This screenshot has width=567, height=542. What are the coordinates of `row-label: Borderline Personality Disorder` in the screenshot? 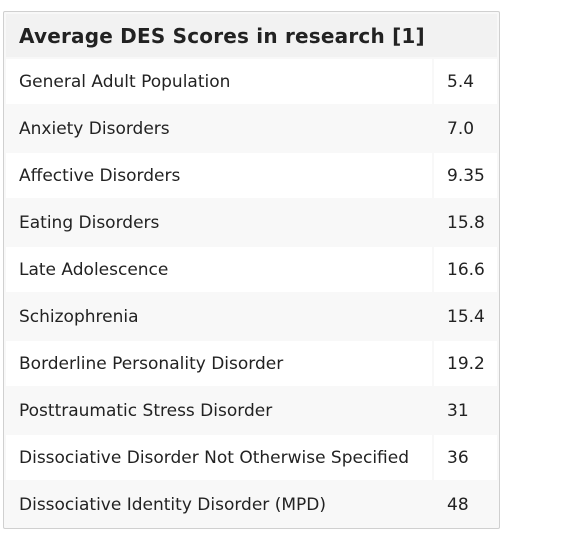 It's located at (219, 363).